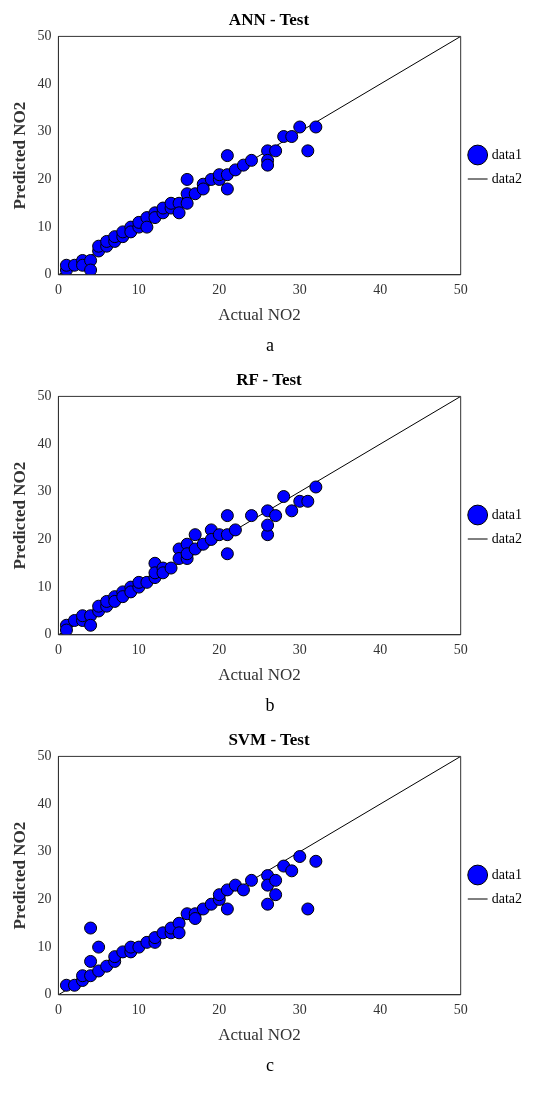 Image resolution: width=540 pixels, height=1095 pixels. I want to click on text: a, so click(270, 345).